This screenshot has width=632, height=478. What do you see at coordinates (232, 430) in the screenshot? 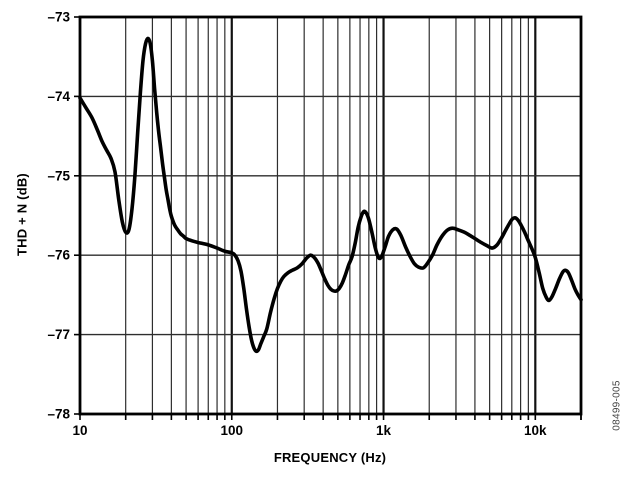
I see `x-tick-label: 100` at bounding box center [232, 430].